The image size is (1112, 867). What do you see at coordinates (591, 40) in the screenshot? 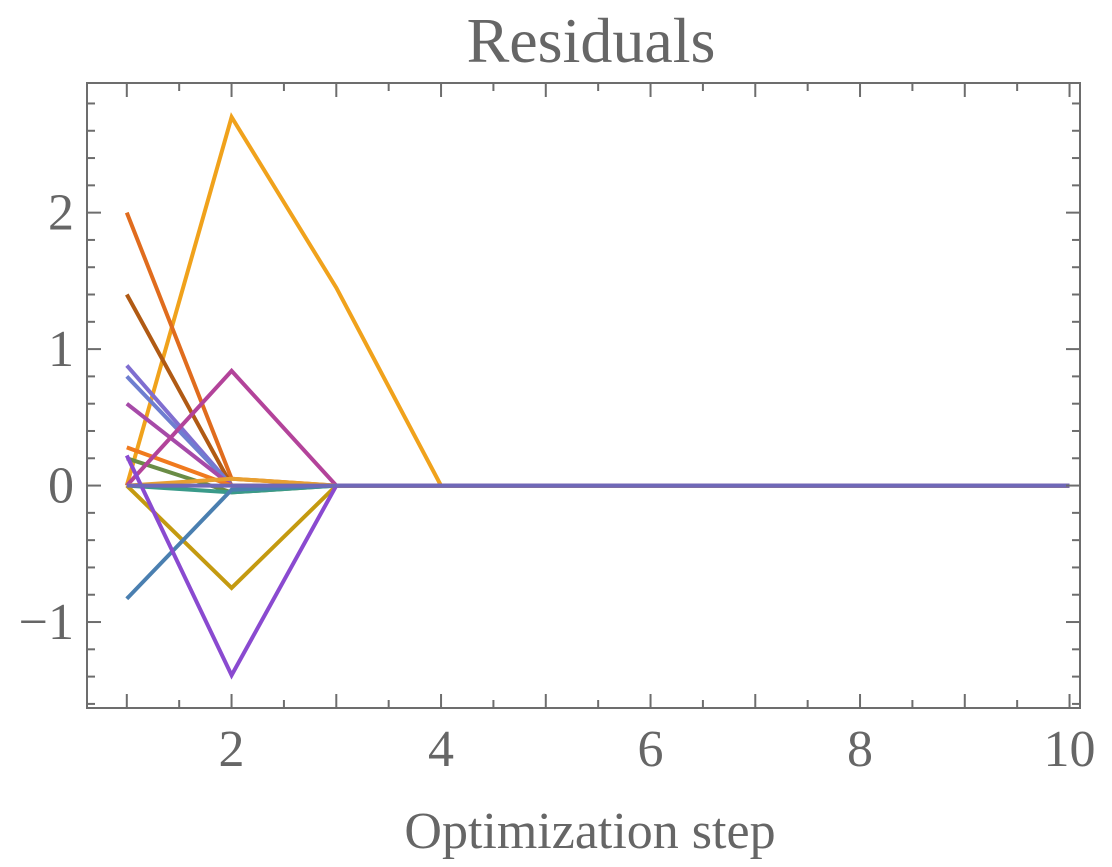
I see `chart-title: Residuals` at bounding box center [591, 40].